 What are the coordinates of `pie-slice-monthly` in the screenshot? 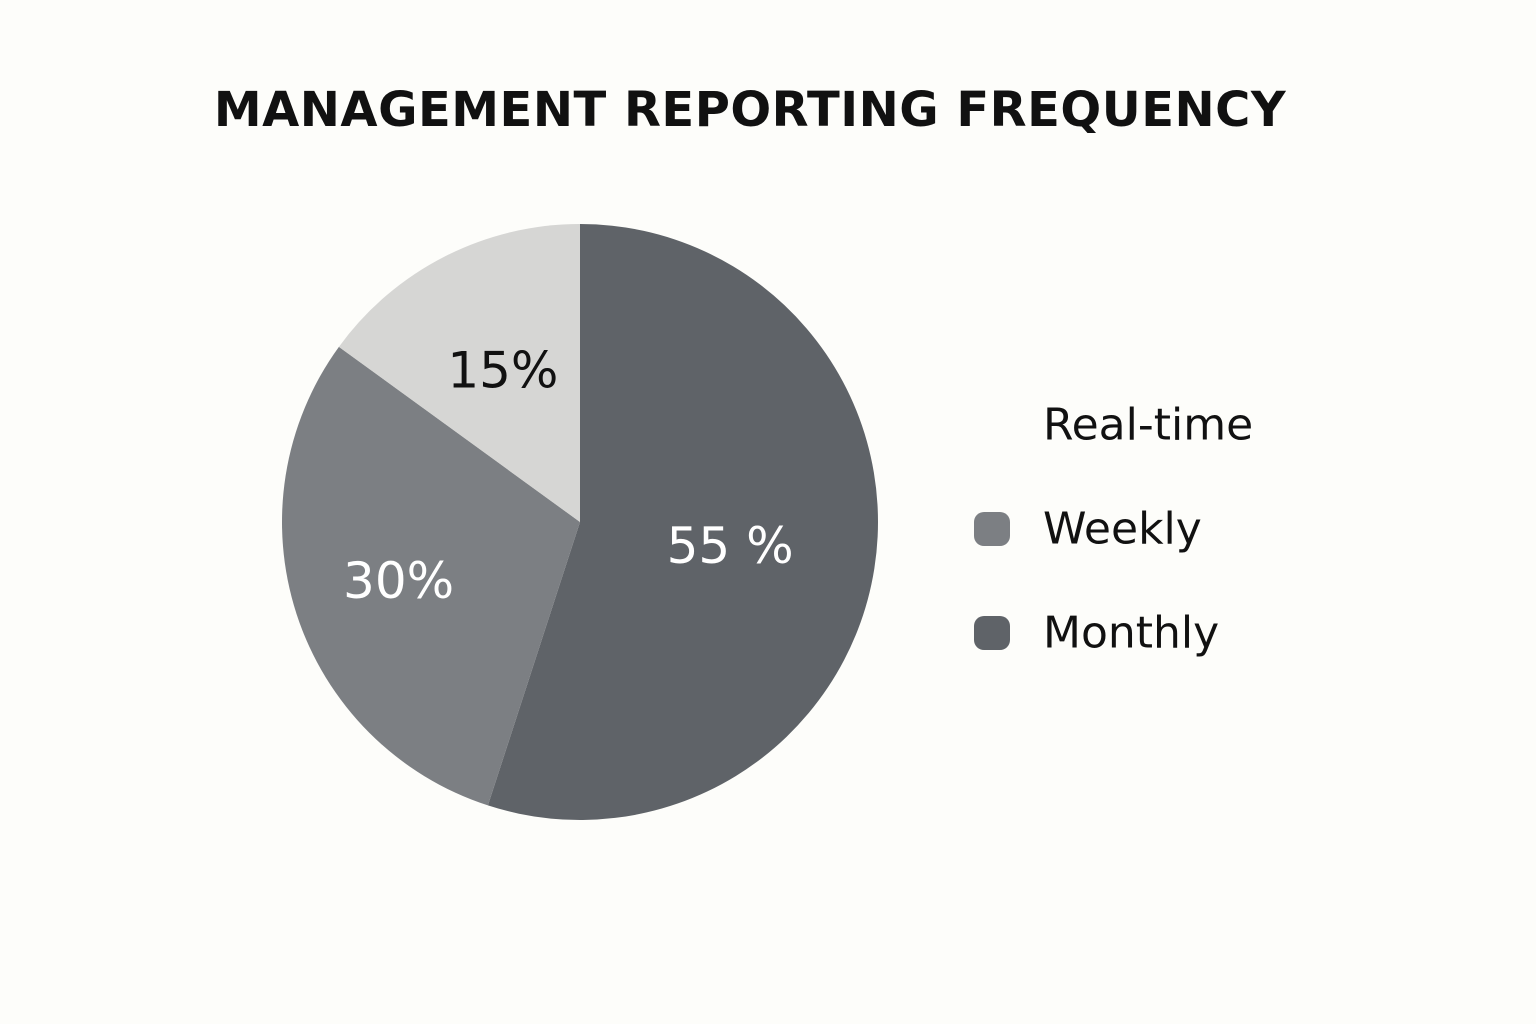 It's located at (682, 522).